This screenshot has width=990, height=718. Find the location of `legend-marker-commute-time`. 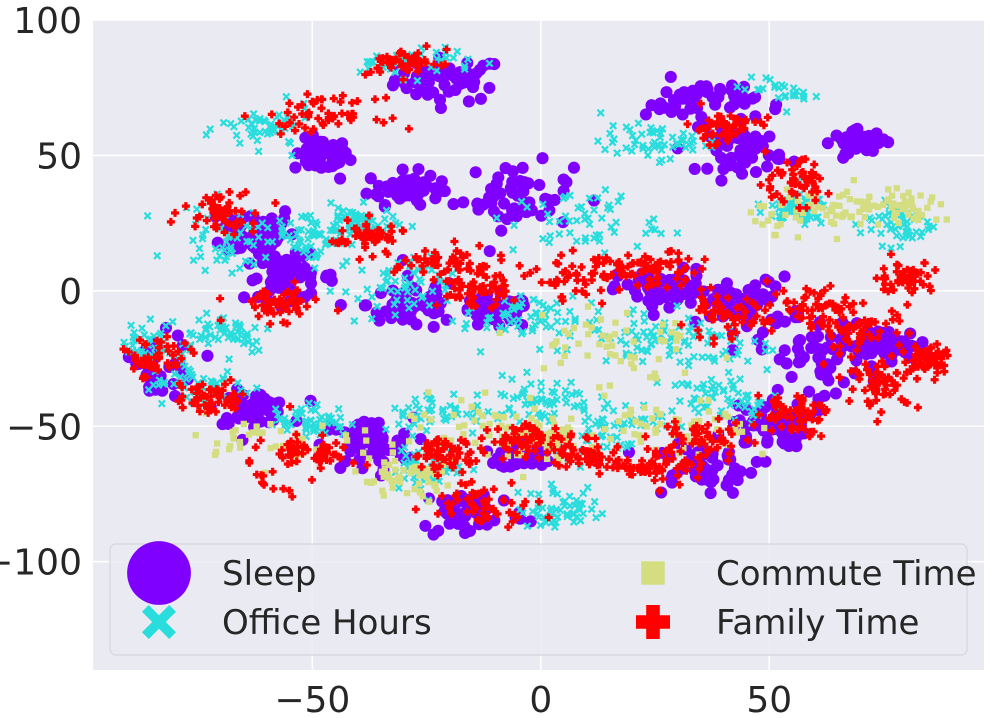

legend-marker-commute-time is located at coordinates (653, 573).